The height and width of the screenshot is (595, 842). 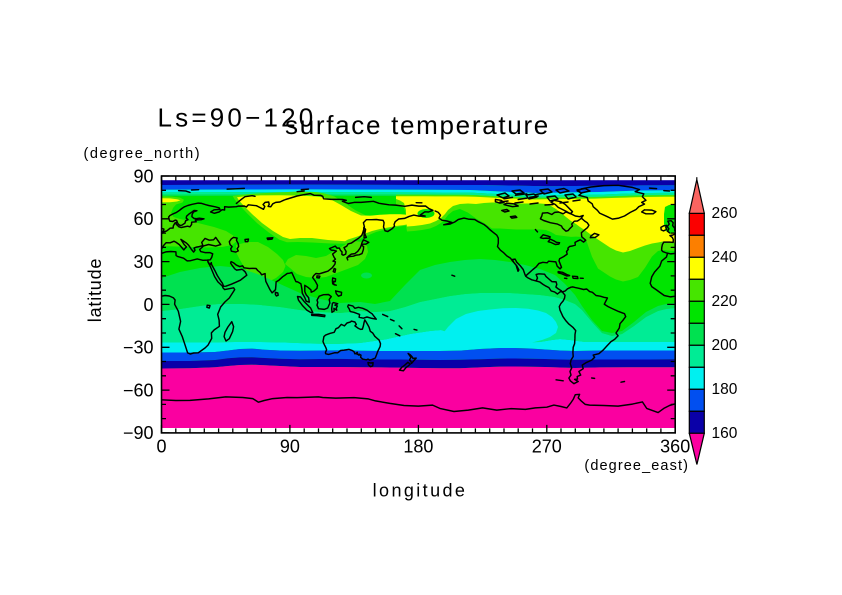 I want to click on svg-text: (degree_north), so click(x=143, y=154).